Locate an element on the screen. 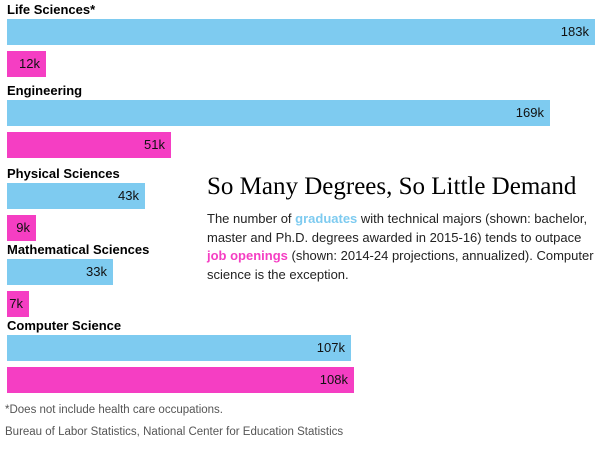  bar-value-label: 169k is located at coordinates (529, 112).